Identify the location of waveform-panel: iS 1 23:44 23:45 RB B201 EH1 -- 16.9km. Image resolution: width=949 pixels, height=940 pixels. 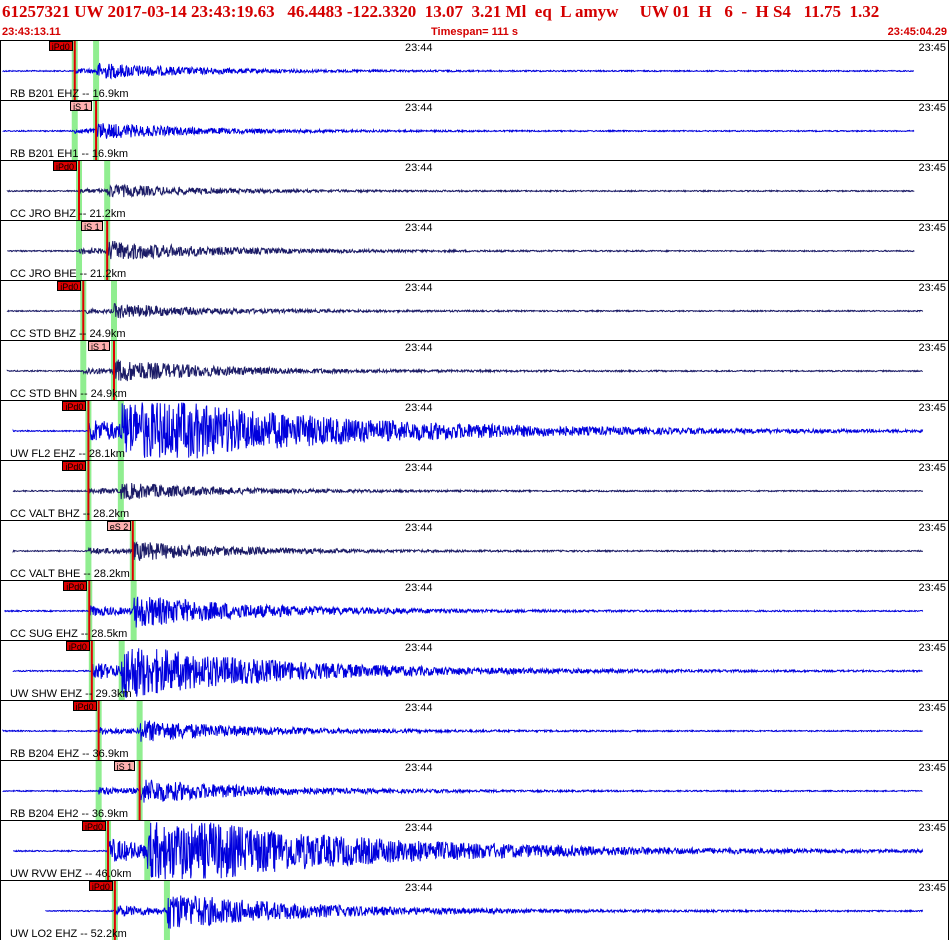
(474, 130).